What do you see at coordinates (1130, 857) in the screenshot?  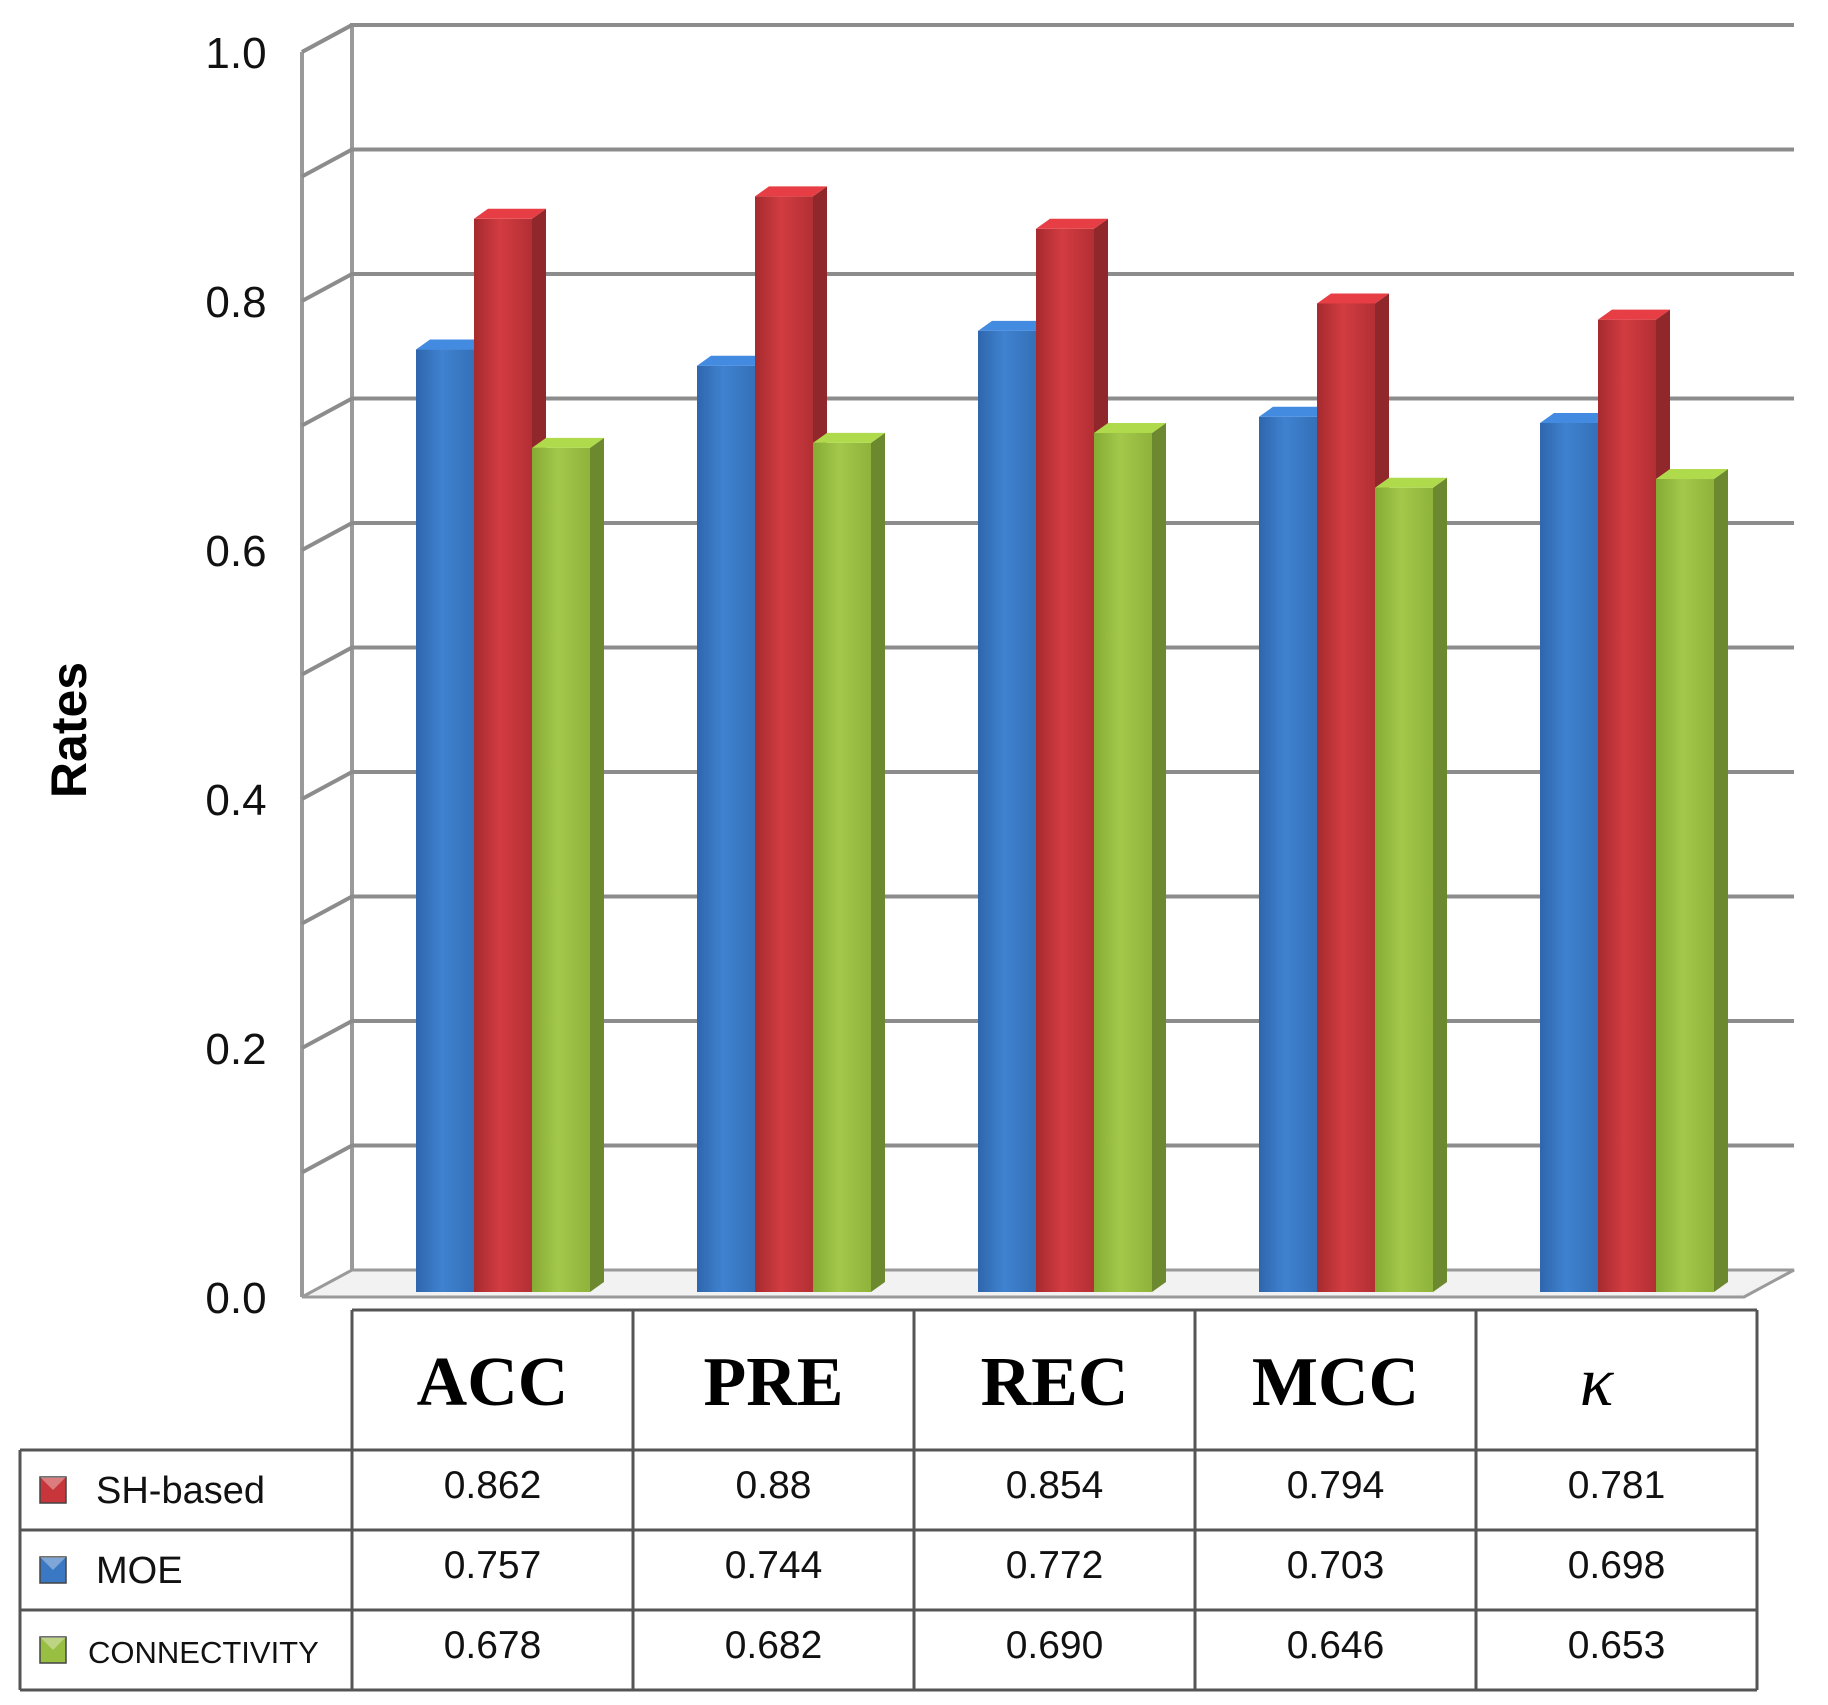 I see `bar-connectivity-rec` at bounding box center [1130, 857].